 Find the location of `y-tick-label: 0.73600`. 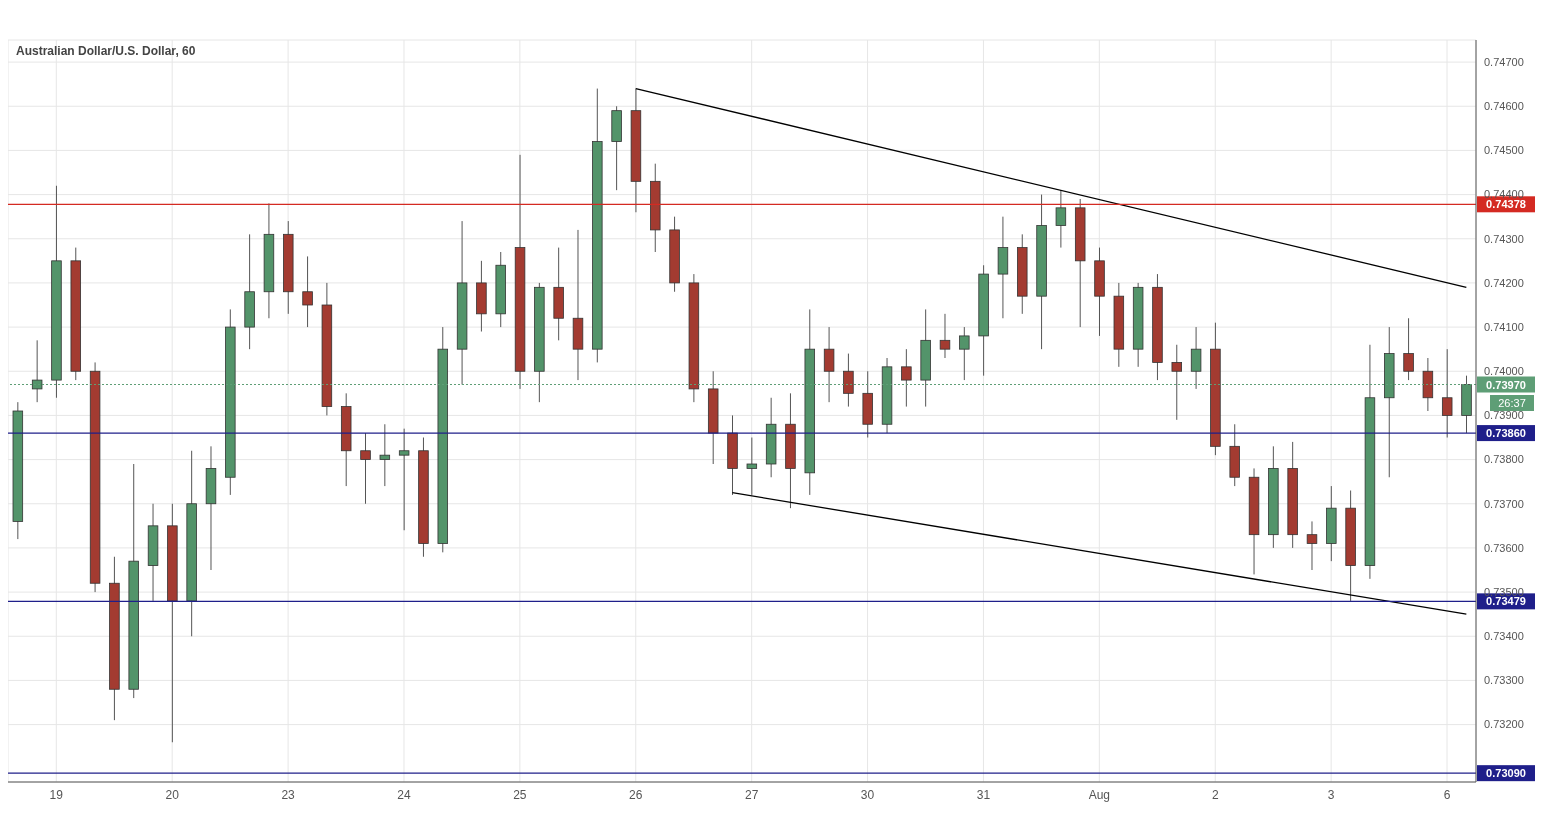

y-tick-label: 0.73600 is located at coordinates (1504, 547).